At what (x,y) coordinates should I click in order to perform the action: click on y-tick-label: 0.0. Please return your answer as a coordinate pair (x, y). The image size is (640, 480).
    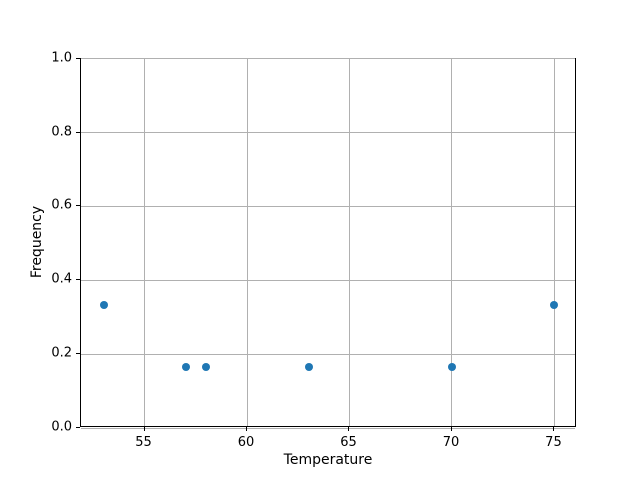
    Looking at the image, I should click on (61, 427).